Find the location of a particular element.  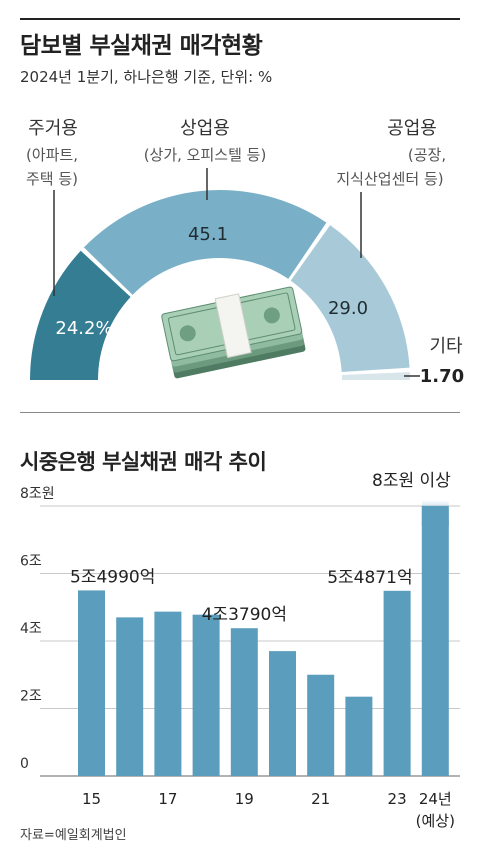

bar-annotation: 4조3790억 is located at coordinates (244, 615).